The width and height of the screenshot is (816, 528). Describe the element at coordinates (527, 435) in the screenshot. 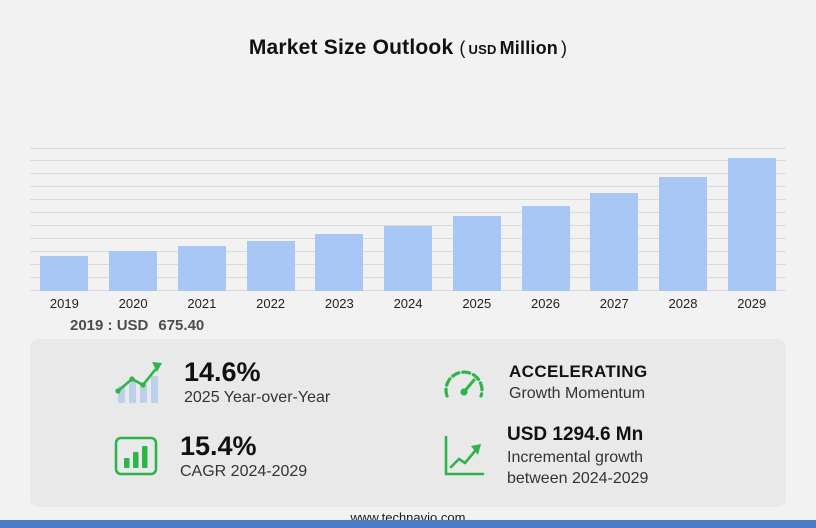

I see `stat-incremental-currency: USD` at that location.